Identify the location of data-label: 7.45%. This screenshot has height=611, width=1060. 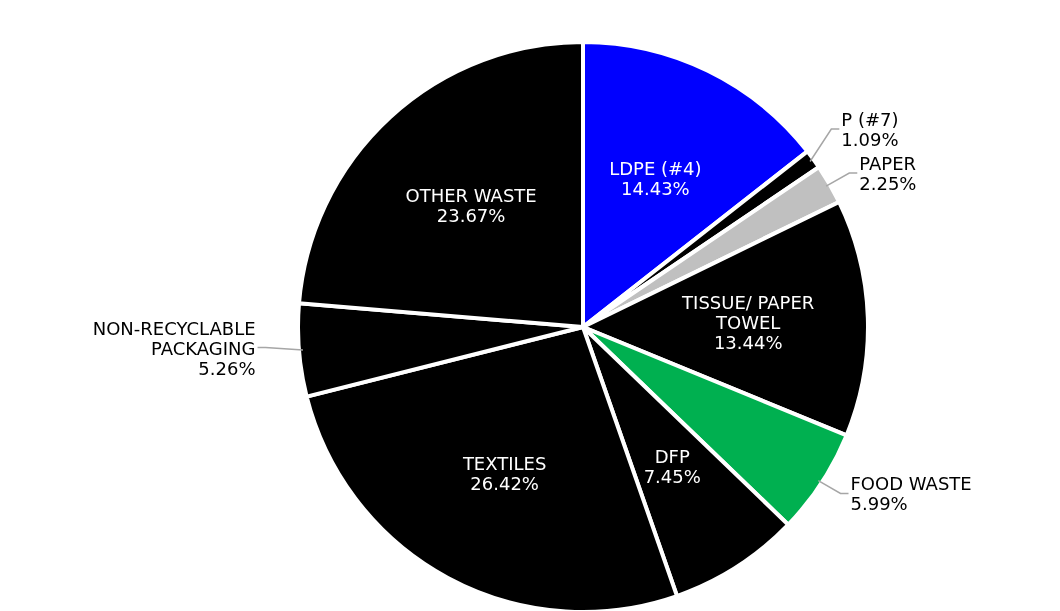
(672, 476).